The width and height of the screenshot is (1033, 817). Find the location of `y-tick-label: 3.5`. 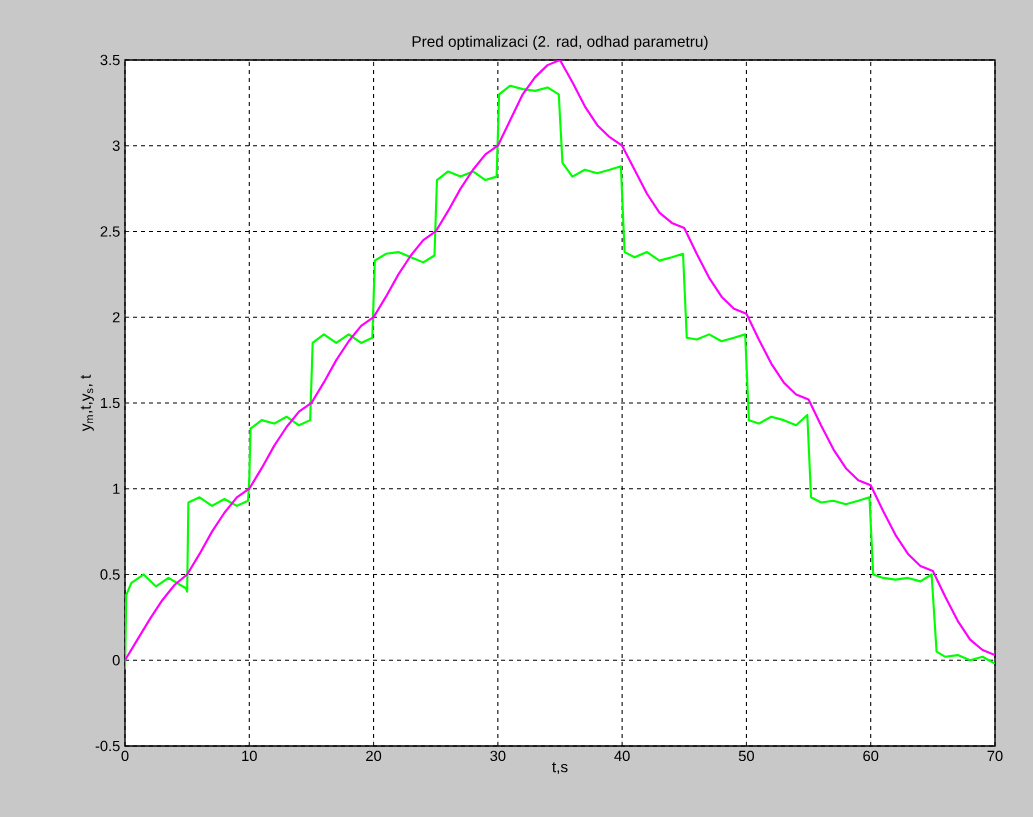

y-tick-label: 3.5 is located at coordinates (110, 60).